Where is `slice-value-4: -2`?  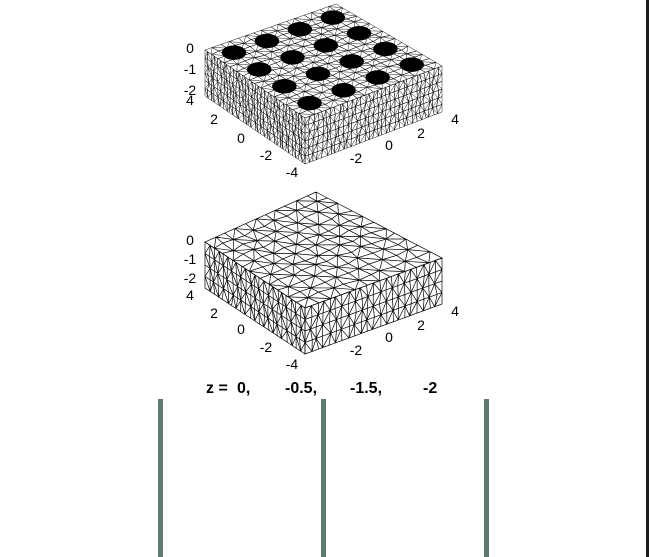 slice-value-4: -2 is located at coordinates (430, 388).